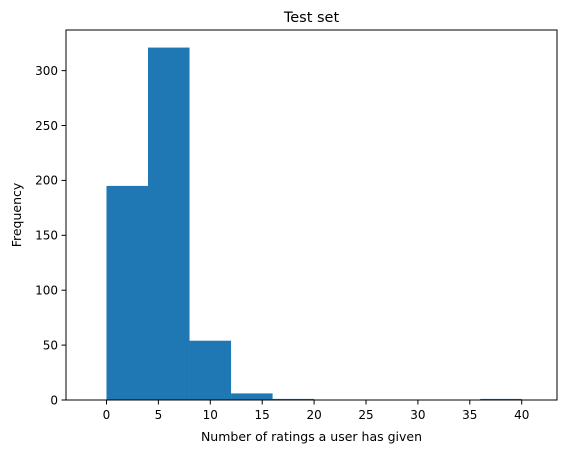 This screenshot has width=571, height=457. What do you see at coordinates (311, 436) in the screenshot?
I see `x-axis-label: Number of ratings a user has given` at bounding box center [311, 436].